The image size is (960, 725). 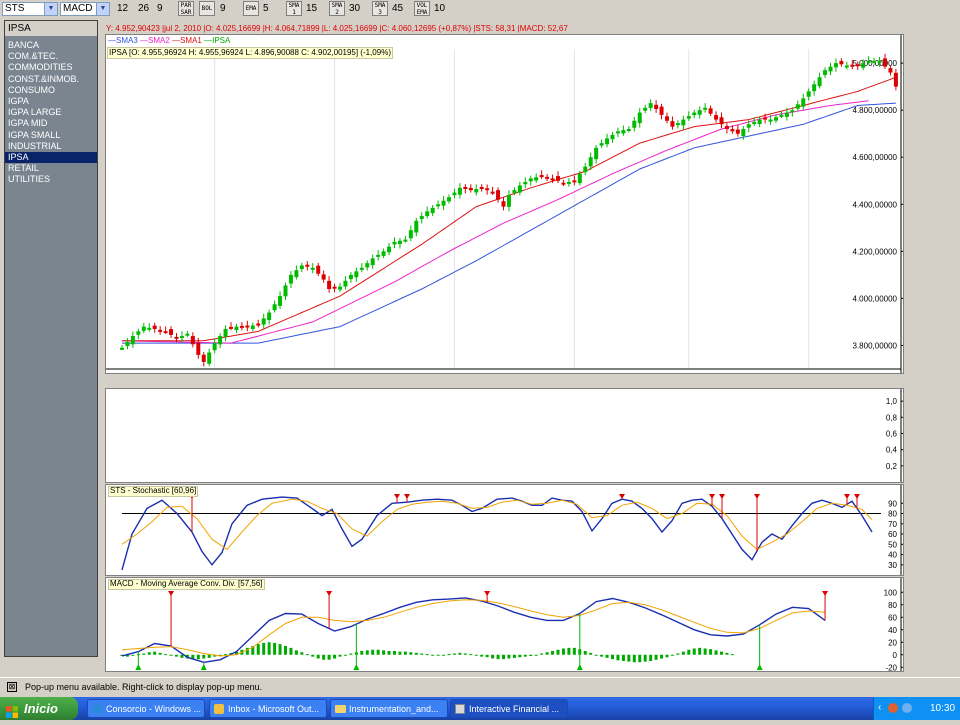 I want to click on ema-button: EMA, so click(x=251, y=8).